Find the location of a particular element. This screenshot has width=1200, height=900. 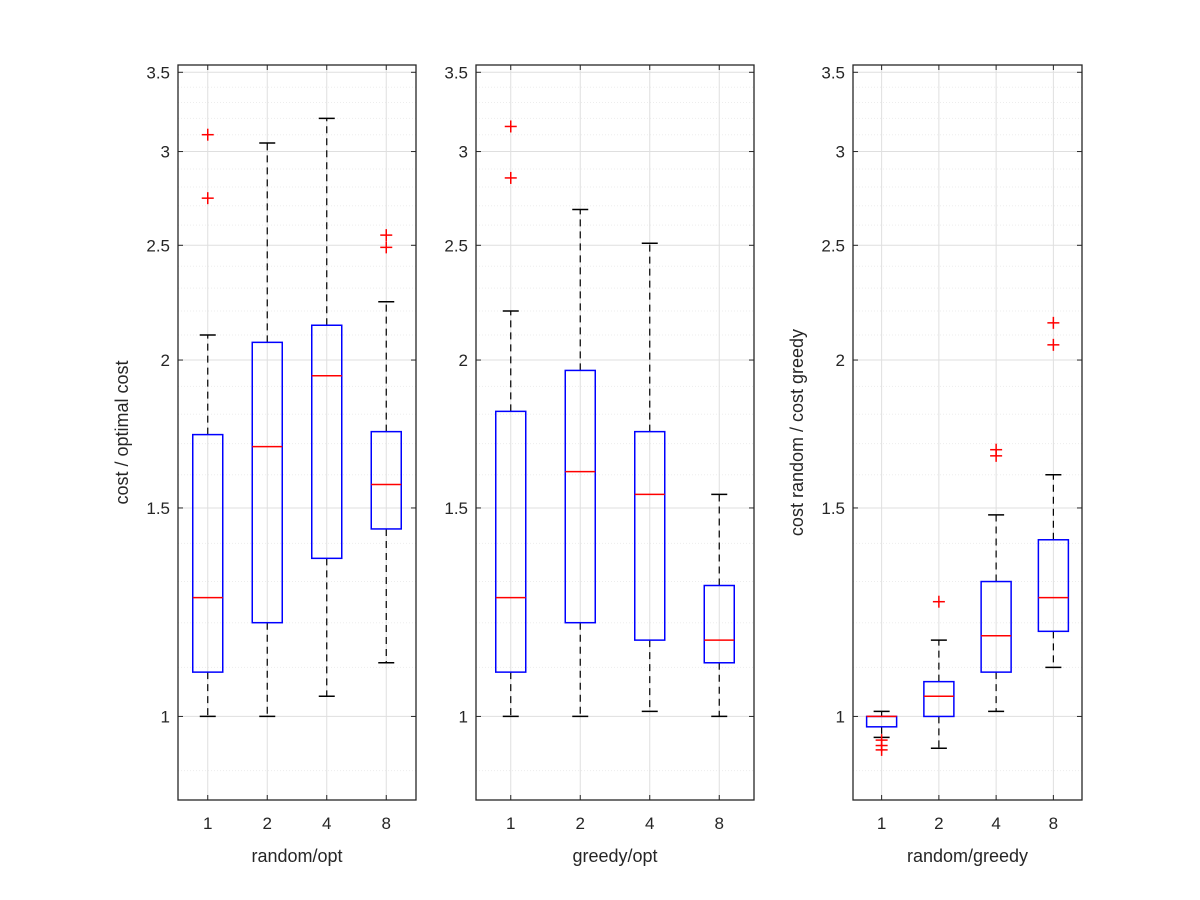

x-axis-label: random/opt is located at coordinates (296, 856).